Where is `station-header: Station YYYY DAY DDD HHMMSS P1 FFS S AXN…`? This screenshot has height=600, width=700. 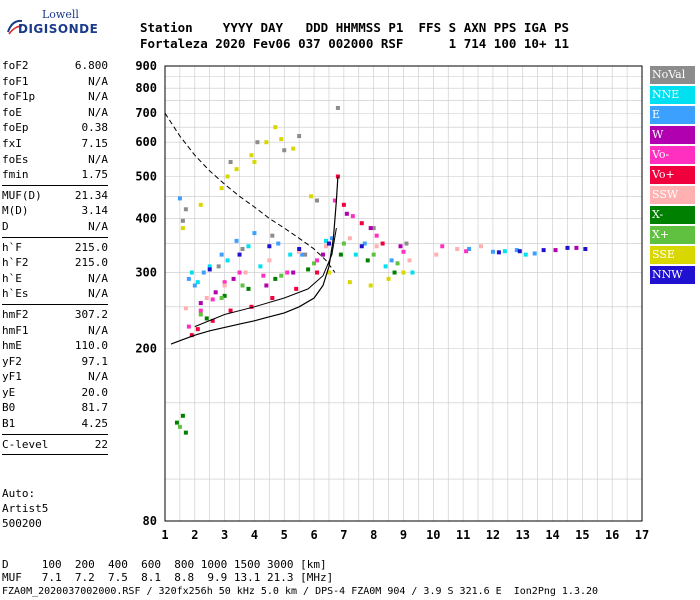
station-header: Station YYYY DAY DDD HHMMSS P1 FFS S AXN… is located at coordinates (354, 36).